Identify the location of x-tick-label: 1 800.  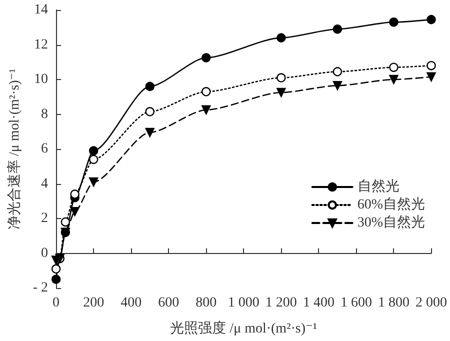
(394, 303).